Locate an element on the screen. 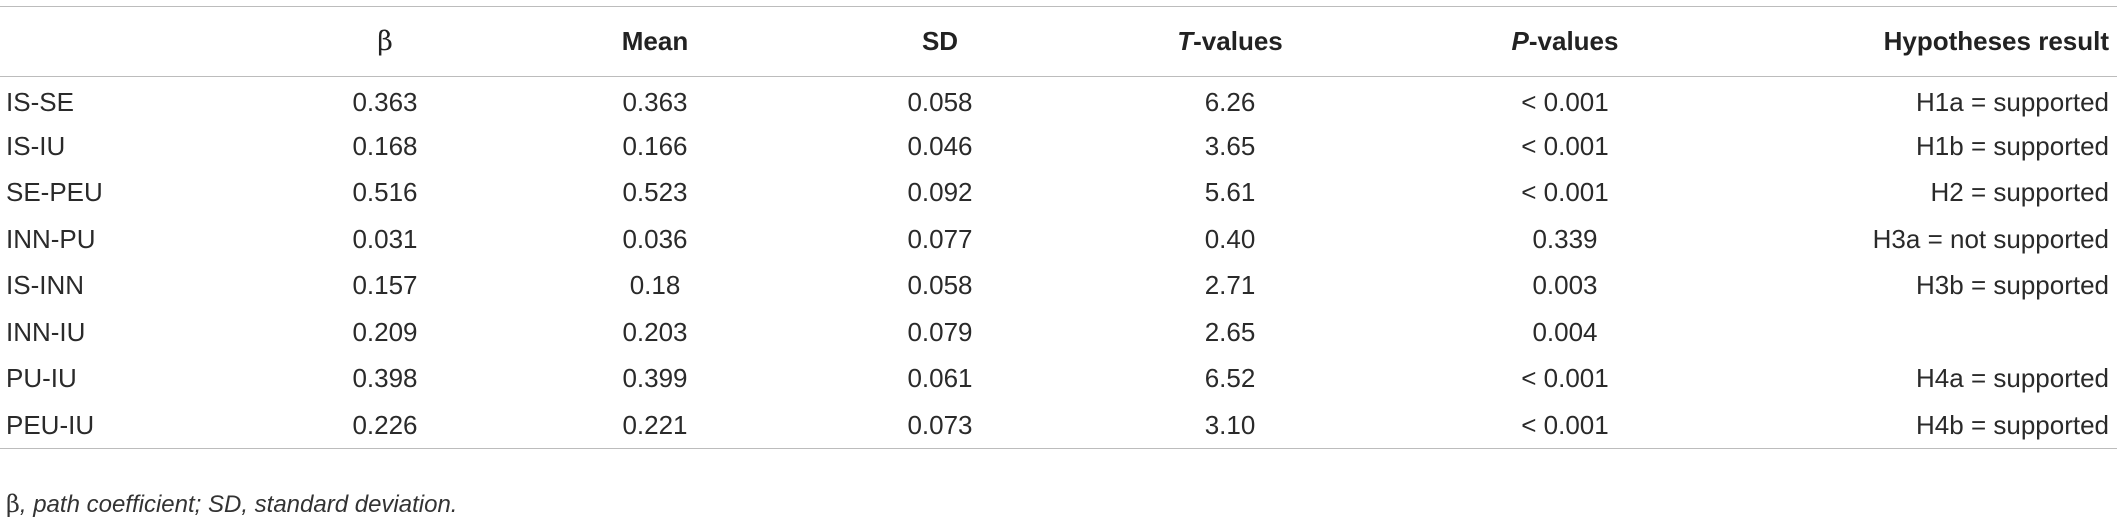  cell-t-value: 0.40 is located at coordinates (1230, 238).